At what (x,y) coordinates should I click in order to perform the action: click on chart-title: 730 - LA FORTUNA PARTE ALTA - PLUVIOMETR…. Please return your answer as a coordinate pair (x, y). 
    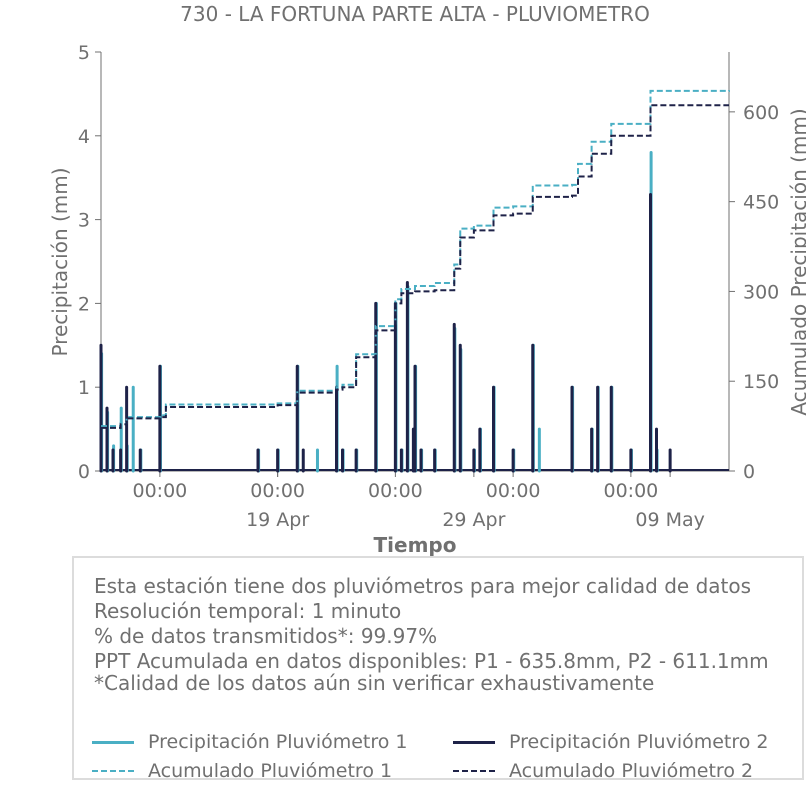
    Looking at the image, I should click on (415, 14).